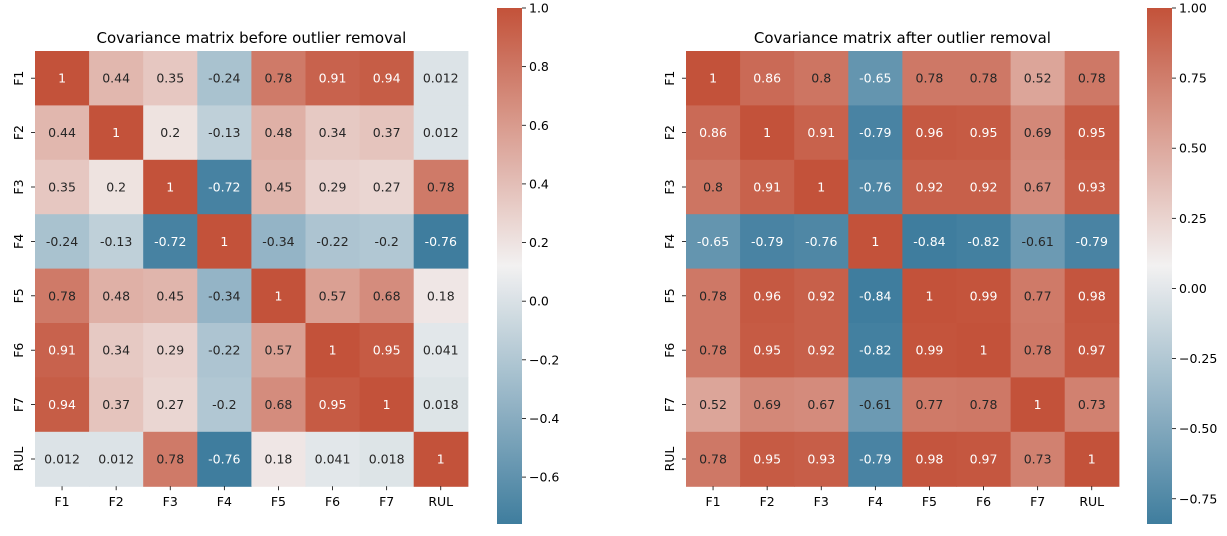 The width and height of the screenshot is (1227, 536). I want to click on cell-label: 0.91, so click(333, 78).